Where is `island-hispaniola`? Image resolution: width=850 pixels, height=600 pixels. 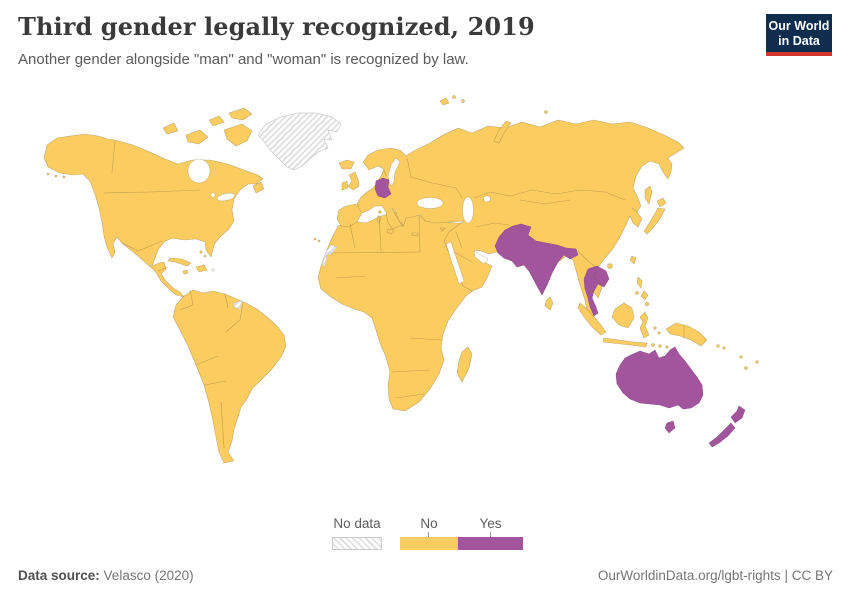
island-hispaniola is located at coordinates (201, 268).